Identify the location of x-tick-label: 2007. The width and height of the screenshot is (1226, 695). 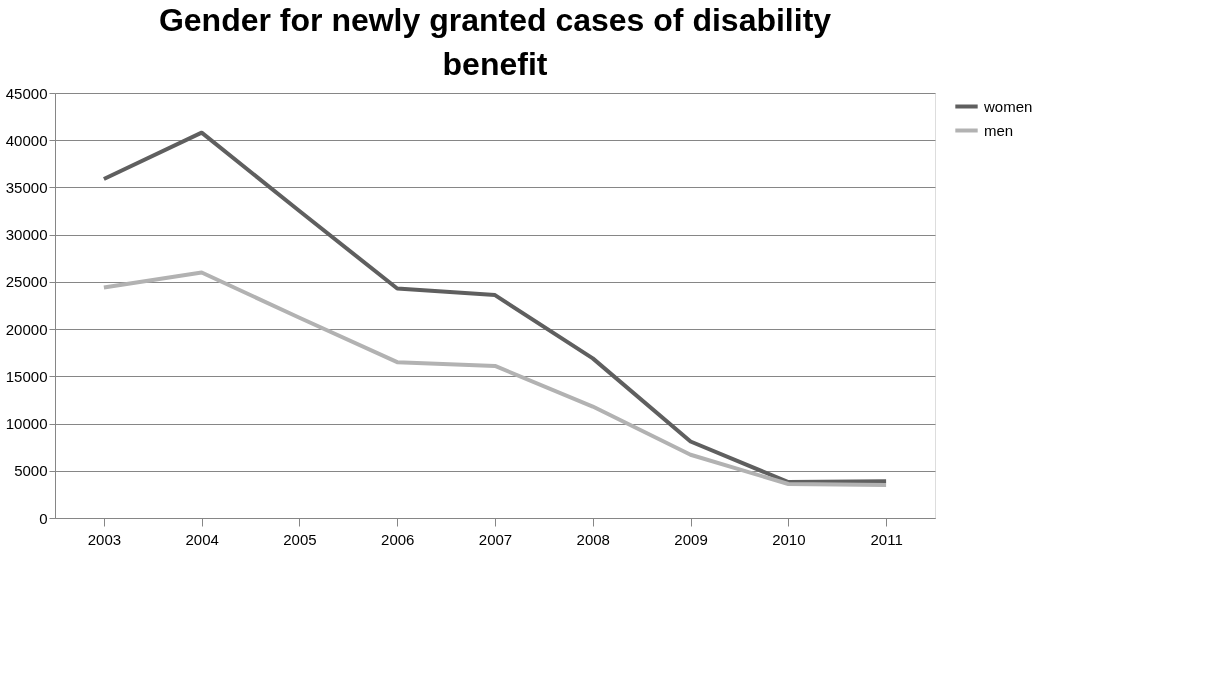
(495, 539).